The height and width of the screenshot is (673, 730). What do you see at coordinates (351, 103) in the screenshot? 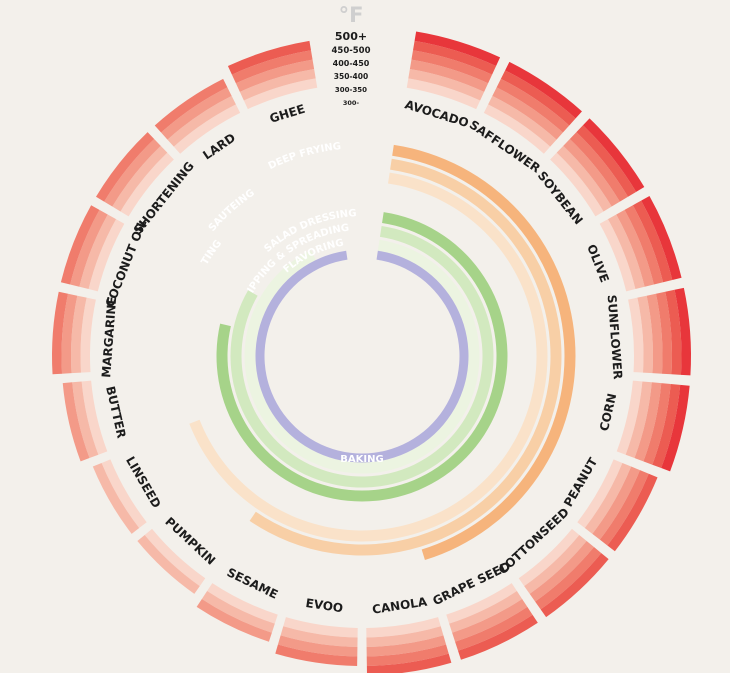
I see `temp-tick-300-minus: 300-` at bounding box center [351, 103].